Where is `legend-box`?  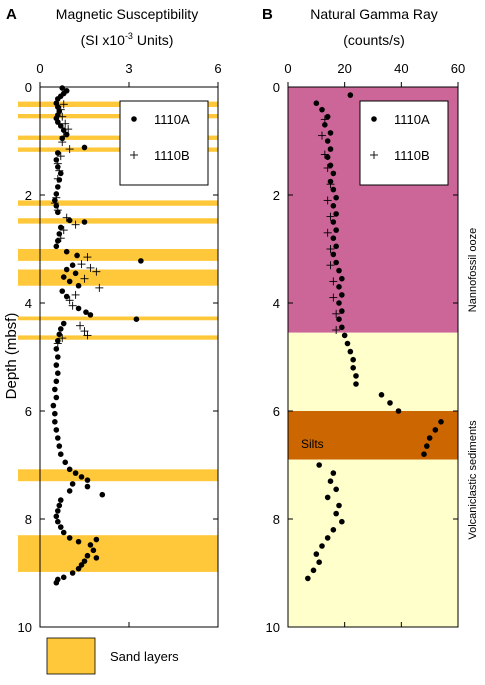 legend-box is located at coordinates (404, 143).